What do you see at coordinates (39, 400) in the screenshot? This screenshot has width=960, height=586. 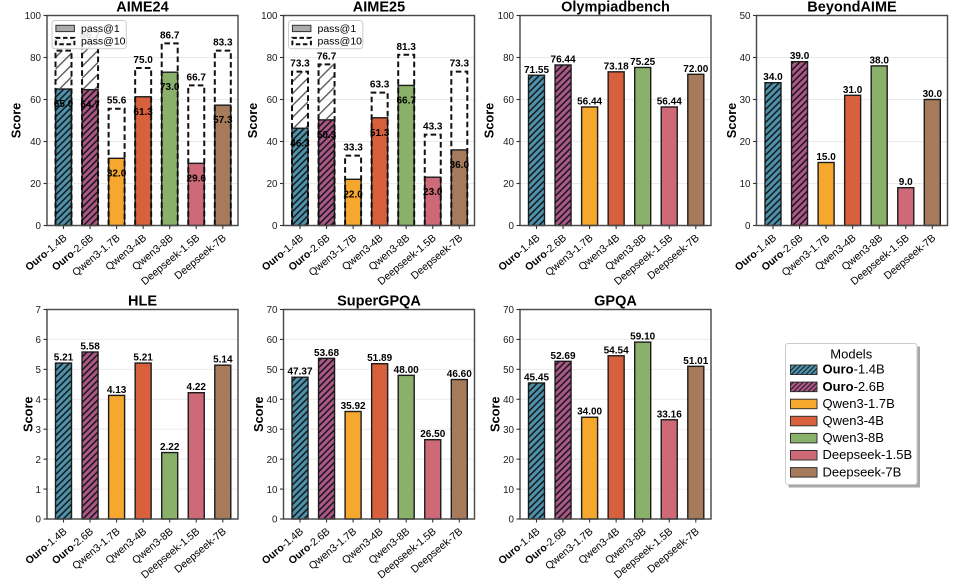 I see `svg-text: 4` at bounding box center [39, 400].